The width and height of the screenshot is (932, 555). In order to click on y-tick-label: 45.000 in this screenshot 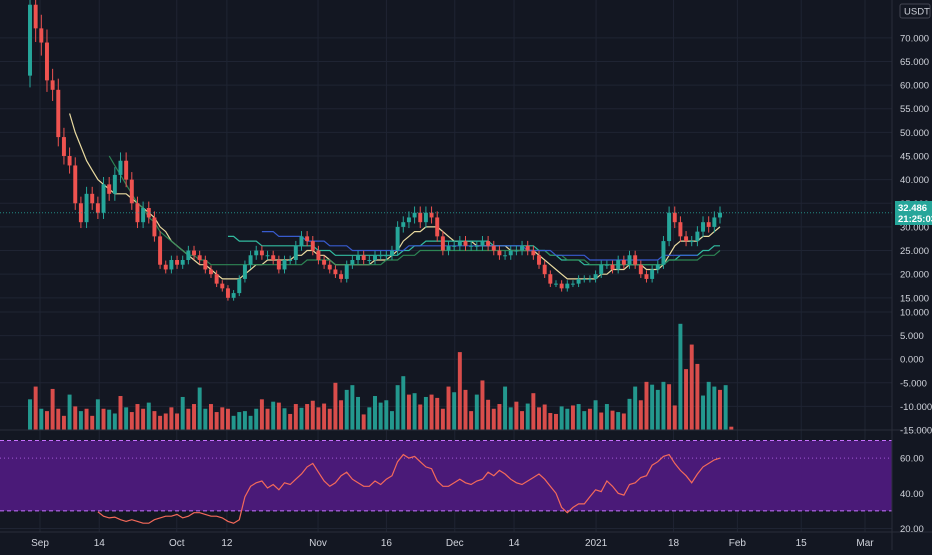, I will do `click(914, 157)`.